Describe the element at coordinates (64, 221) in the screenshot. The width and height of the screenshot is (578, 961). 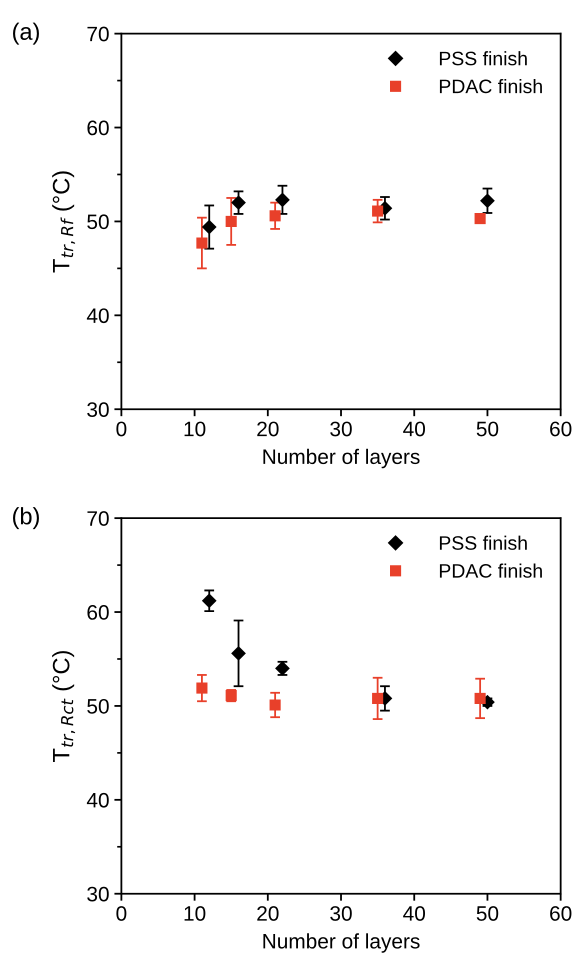
I see `y-axis-title: T$_{tr,Rf}$ (°C)` at that location.